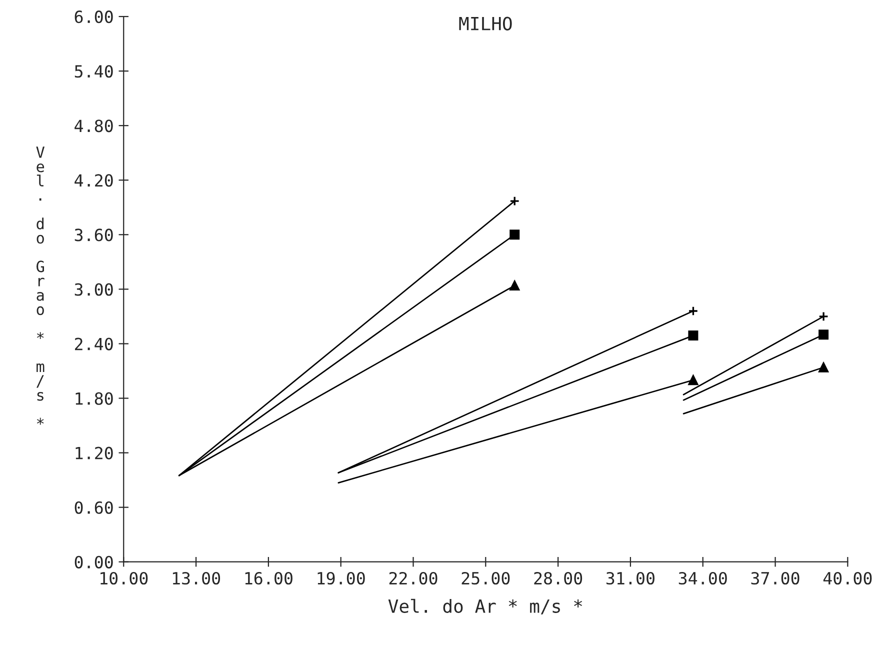  Describe the element at coordinates (413, 578) in the screenshot. I see `x-tick-label: 22.00` at that location.